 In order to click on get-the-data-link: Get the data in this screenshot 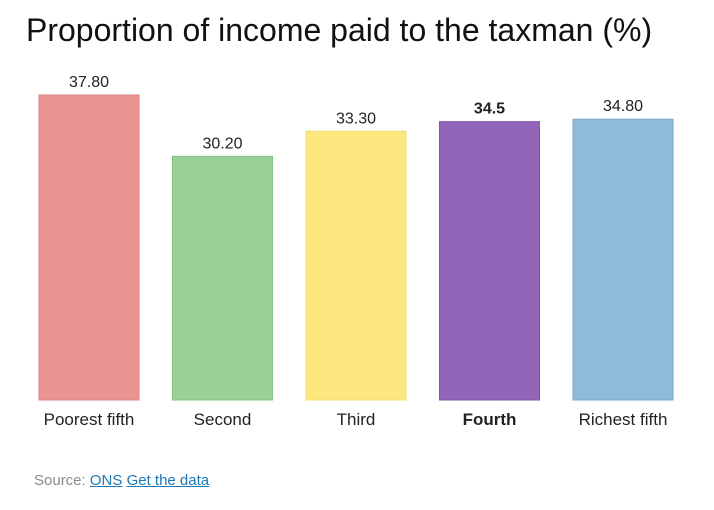, I will do `click(168, 480)`.